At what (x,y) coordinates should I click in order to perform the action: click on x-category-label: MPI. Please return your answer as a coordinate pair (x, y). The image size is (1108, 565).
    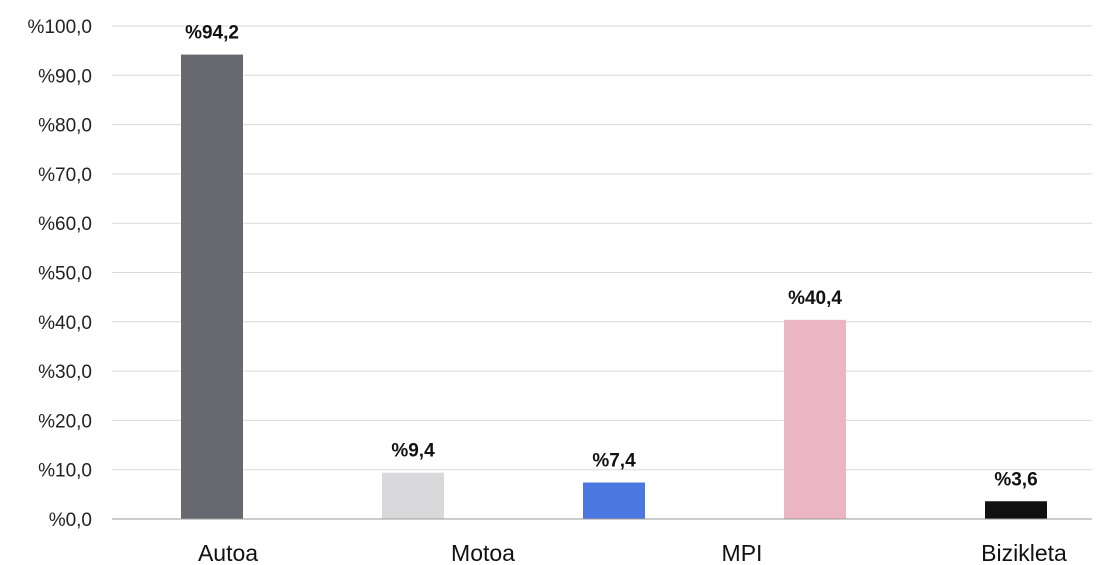
    Looking at the image, I should click on (742, 552).